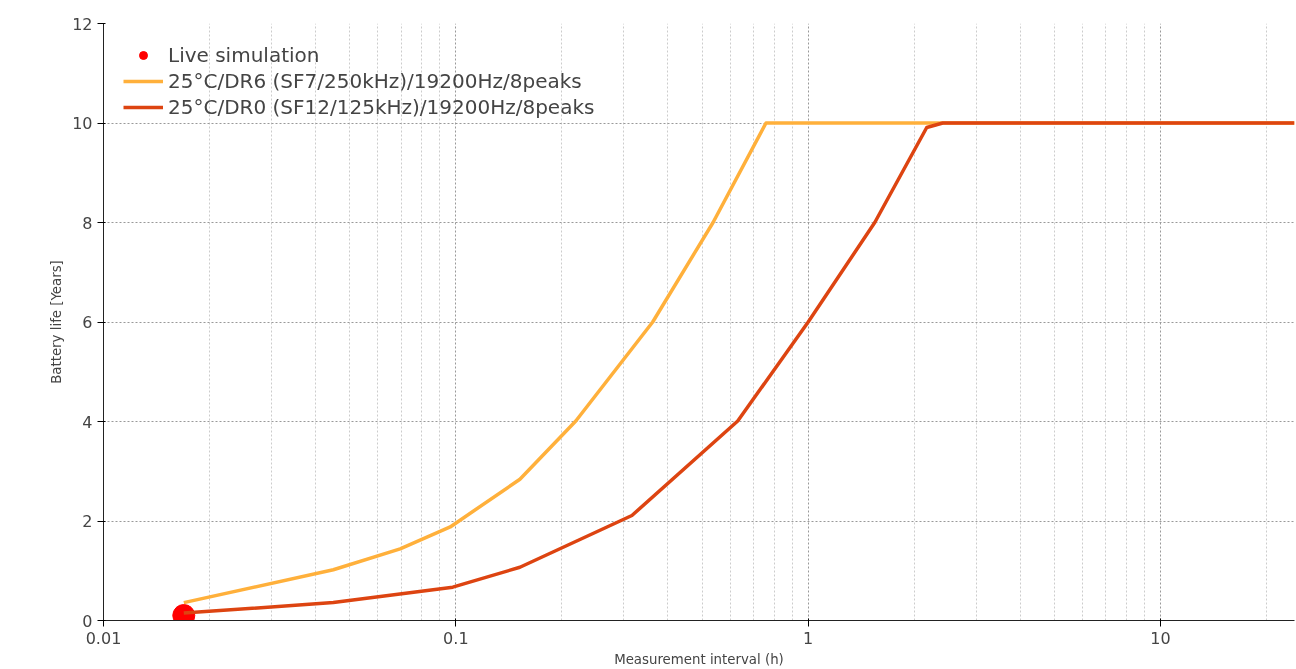  Describe the element at coordinates (808, 638) in the screenshot. I see `x-tick-label: 1` at that location.